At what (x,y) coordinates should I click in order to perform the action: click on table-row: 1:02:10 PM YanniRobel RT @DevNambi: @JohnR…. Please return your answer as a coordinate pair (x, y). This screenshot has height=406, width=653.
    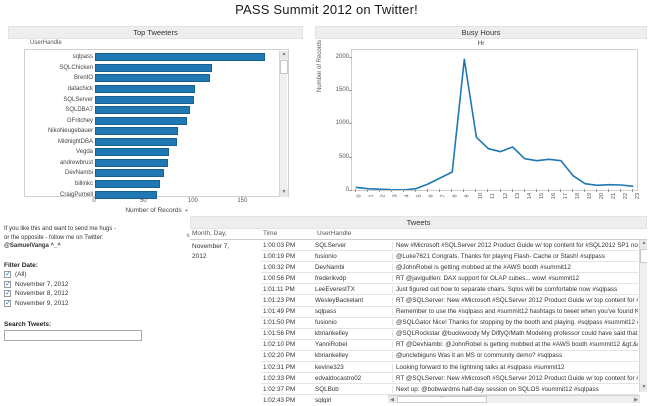
    Looking at the image, I should click on (449, 345).